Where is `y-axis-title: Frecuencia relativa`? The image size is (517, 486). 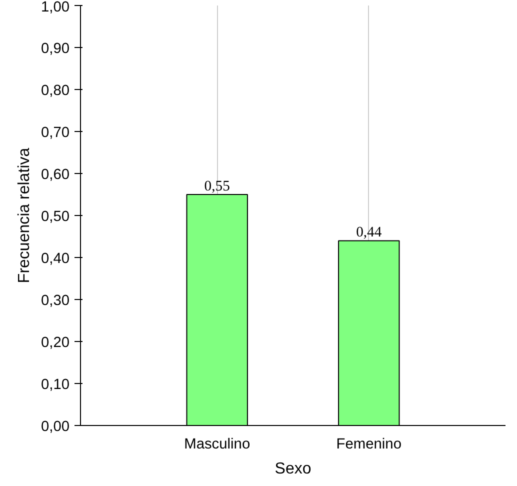
y-axis-title: Frecuencia relativa is located at coordinates (24, 216).